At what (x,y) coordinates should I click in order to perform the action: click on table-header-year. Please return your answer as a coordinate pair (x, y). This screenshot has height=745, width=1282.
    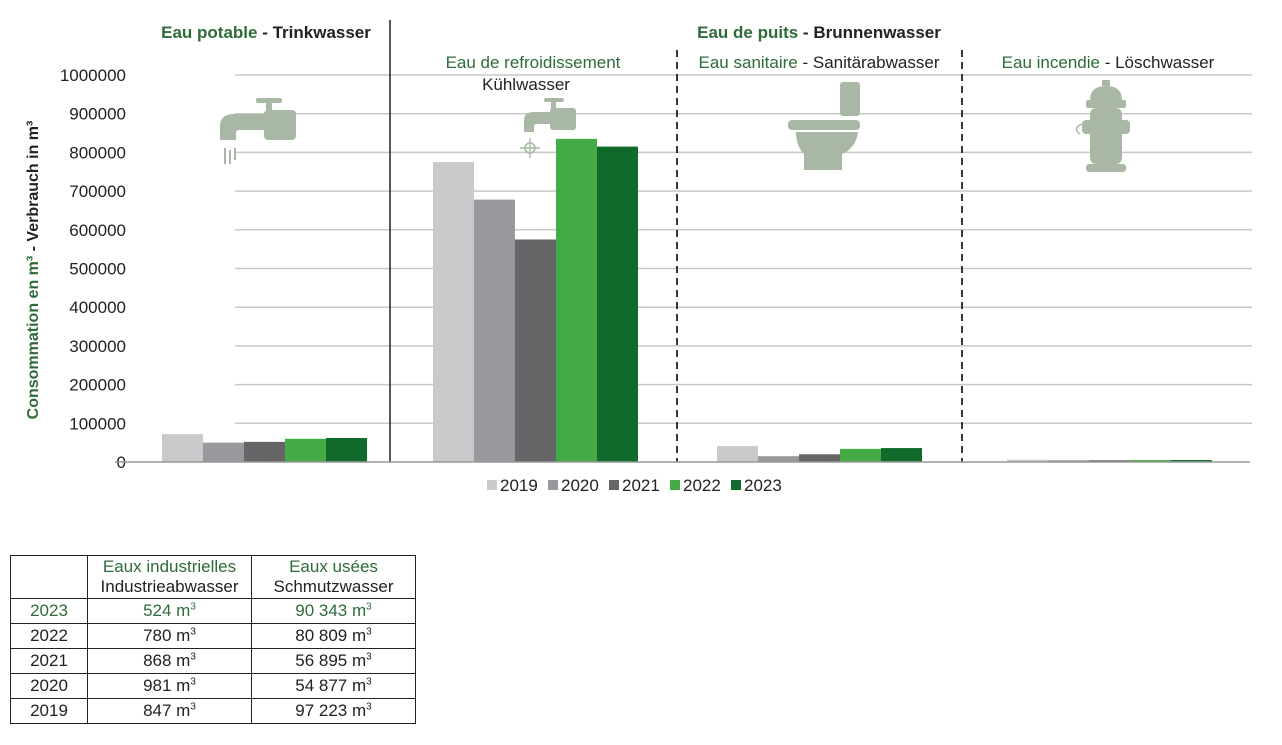
    Looking at the image, I should click on (49, 577).